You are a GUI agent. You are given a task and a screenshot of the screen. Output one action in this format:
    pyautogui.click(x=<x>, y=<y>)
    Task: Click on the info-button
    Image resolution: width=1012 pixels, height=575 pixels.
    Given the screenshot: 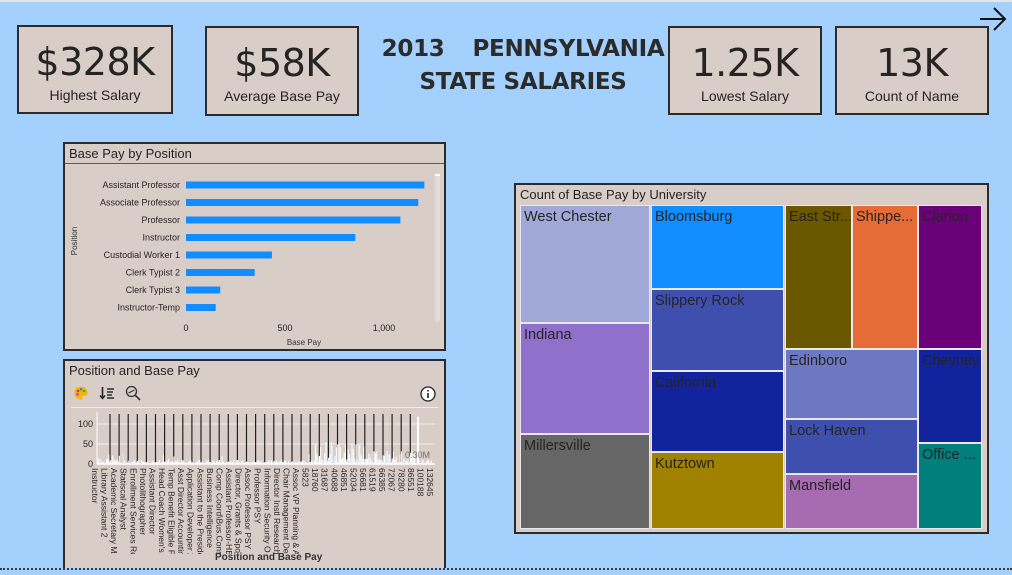 What is the action you would take?
    pyautogui.click(x=428, y=394)
    